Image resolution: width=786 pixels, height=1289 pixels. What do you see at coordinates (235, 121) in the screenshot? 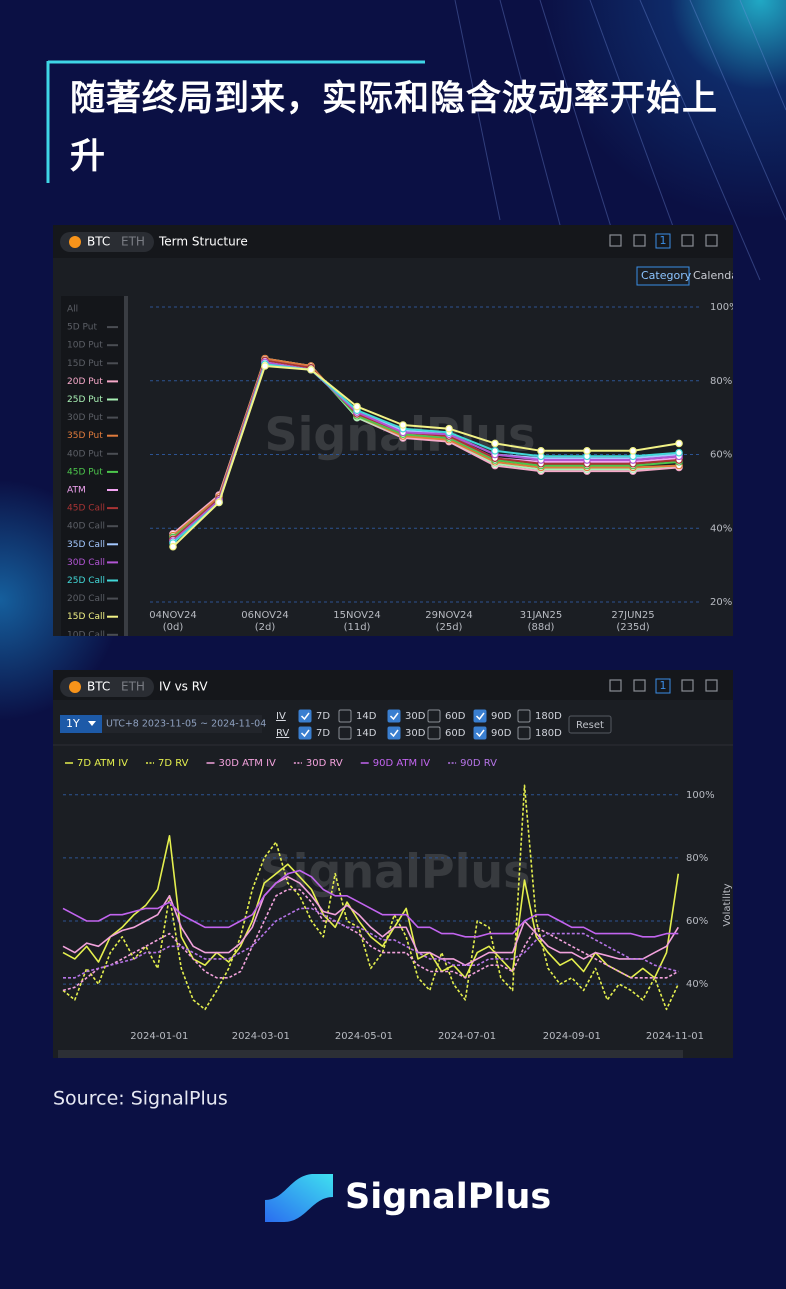
I see `title-frame` at bounding box center [235, 121].